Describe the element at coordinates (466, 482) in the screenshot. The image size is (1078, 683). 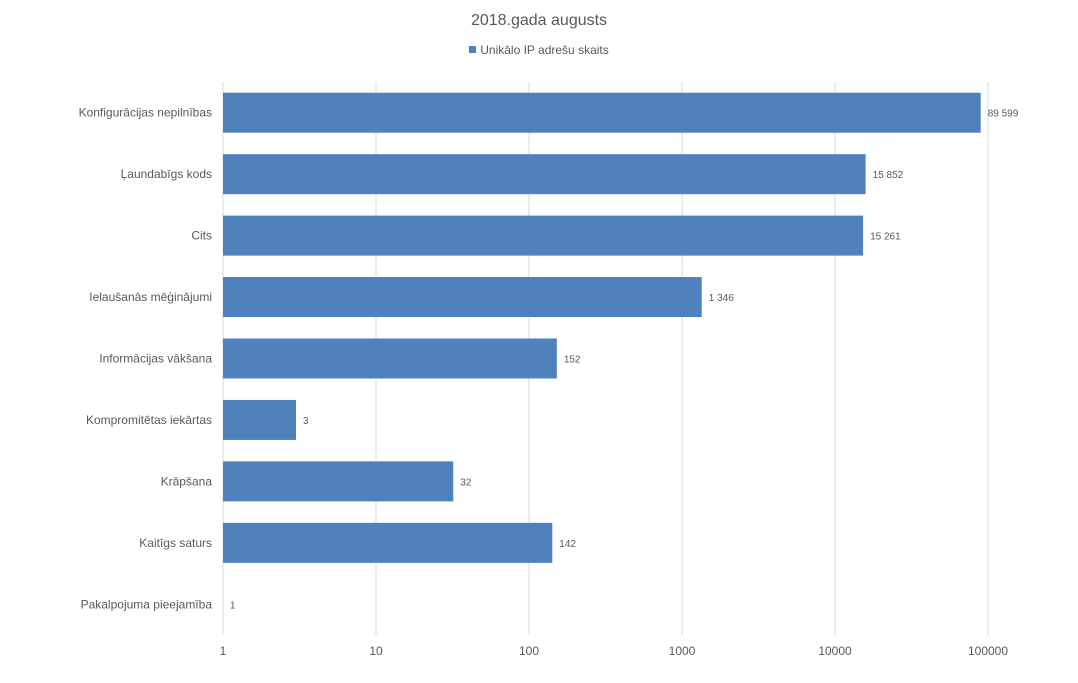
I see `data-label: 32` at that location.